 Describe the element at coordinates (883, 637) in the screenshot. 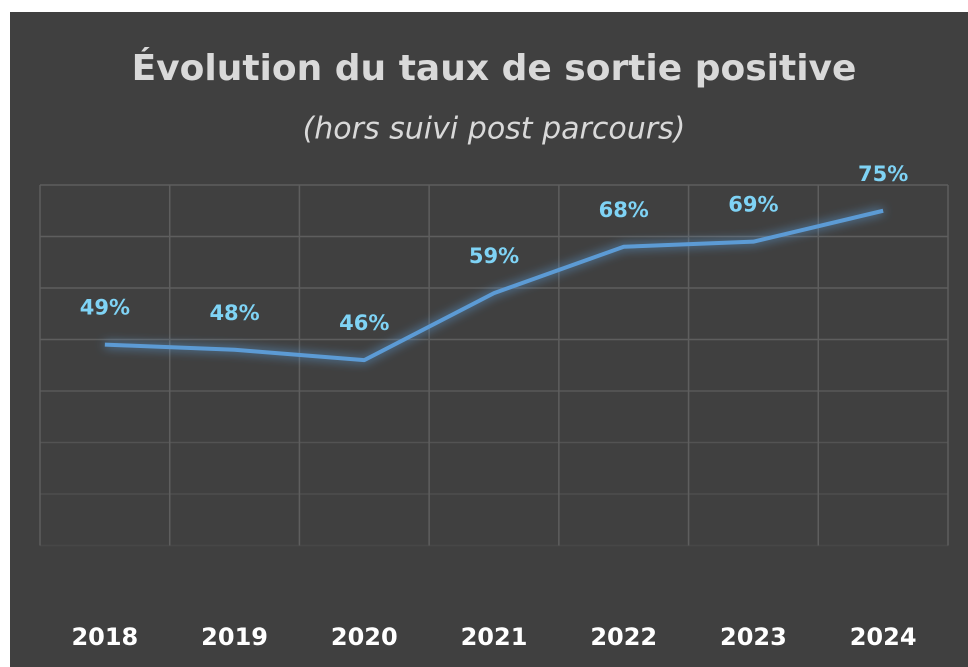

I see `x-tick-label: 2024` at that location.